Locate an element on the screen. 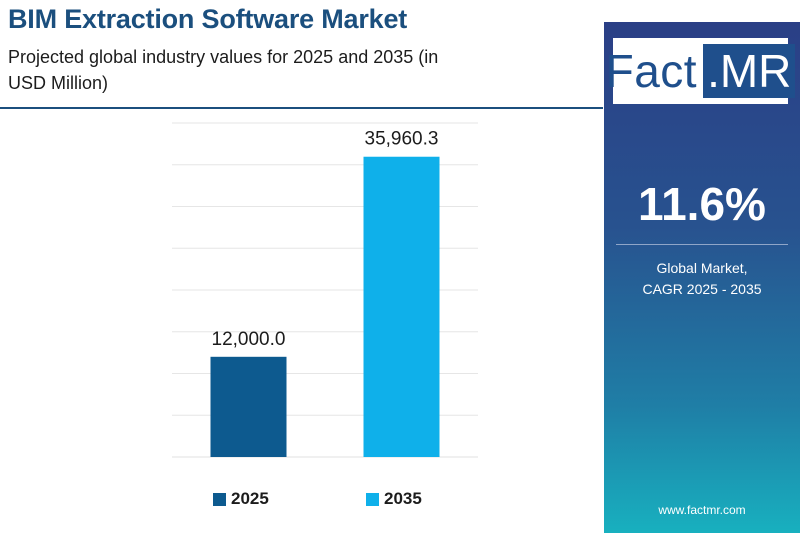 This screenshot has height=533, width=800. data-label-2025: 12,000.0 is located at coordinates (249, 339).